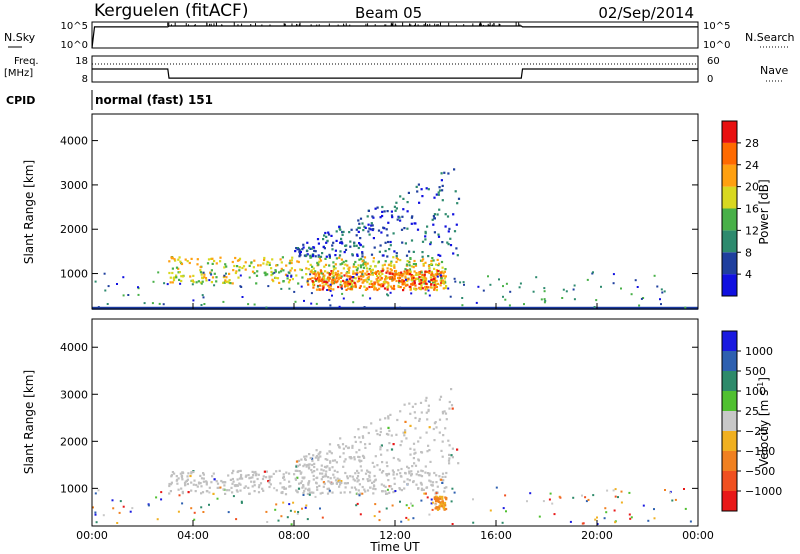 Image resolution: width=800 pixels, height=554 pixels. Describe the element at coordinates (394, 37) in the screenshot. I see `sky-noise-trace` at that location.